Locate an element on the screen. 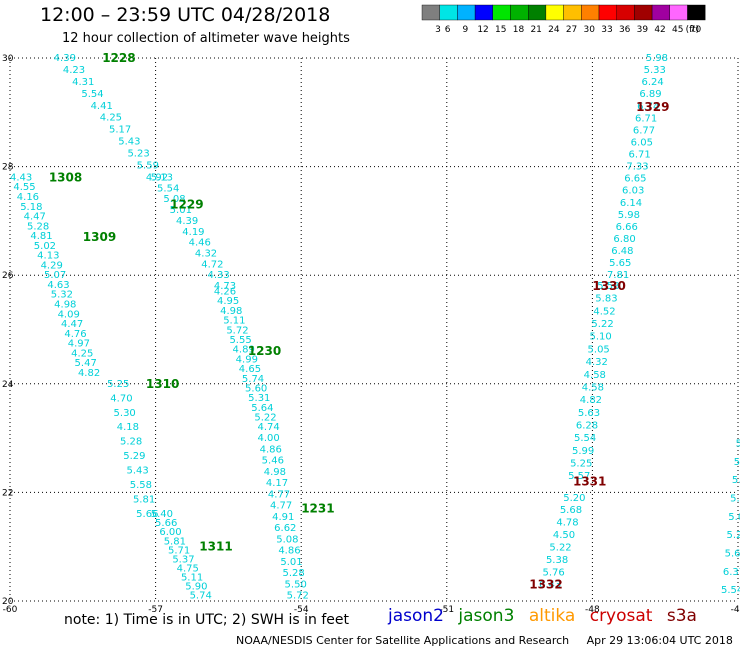 This screenshot has height=650, width=740. wave-height-point: 5.72 is located at coordinates (298, 596).